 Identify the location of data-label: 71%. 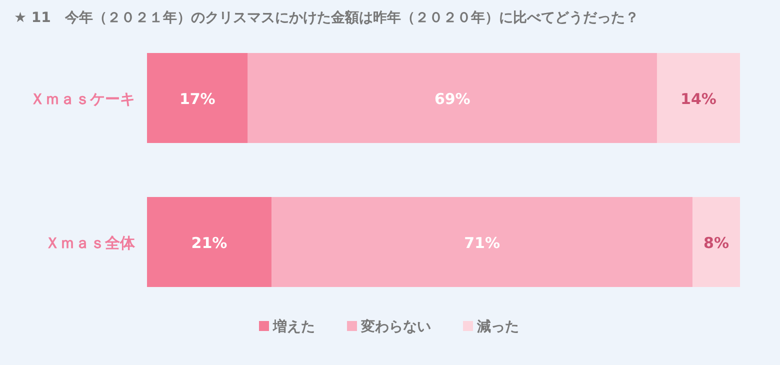
(482, 243).